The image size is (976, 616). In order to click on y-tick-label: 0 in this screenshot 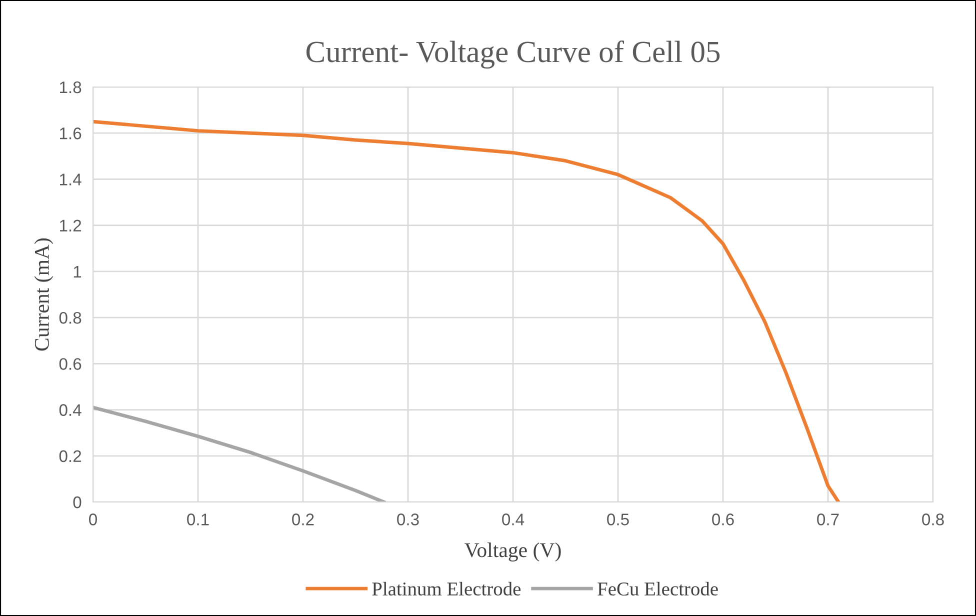, I will do `click(77, 502)`.